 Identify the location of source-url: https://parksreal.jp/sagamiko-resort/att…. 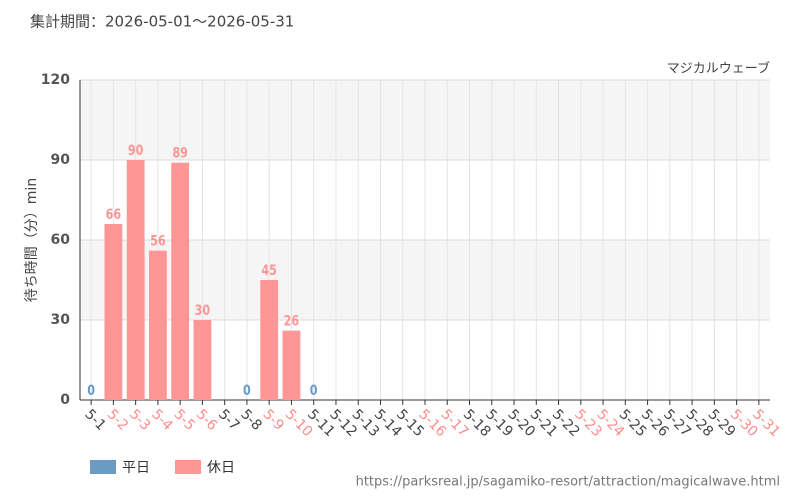
(568, 482).